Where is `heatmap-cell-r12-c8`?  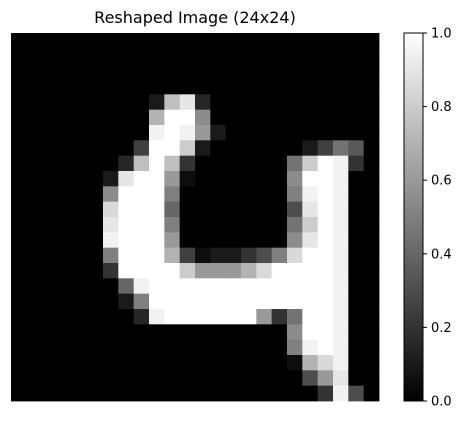 heatmap-cell-r12-c8 is located at coordinates (141, 225).